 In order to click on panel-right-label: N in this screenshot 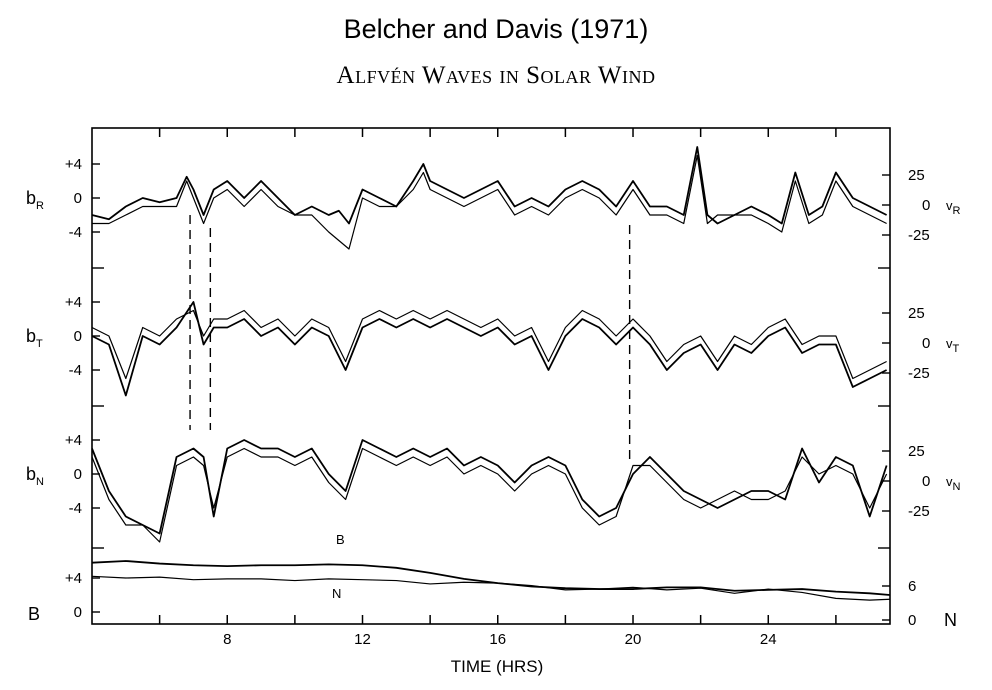, I will do `click(950, 620)`.